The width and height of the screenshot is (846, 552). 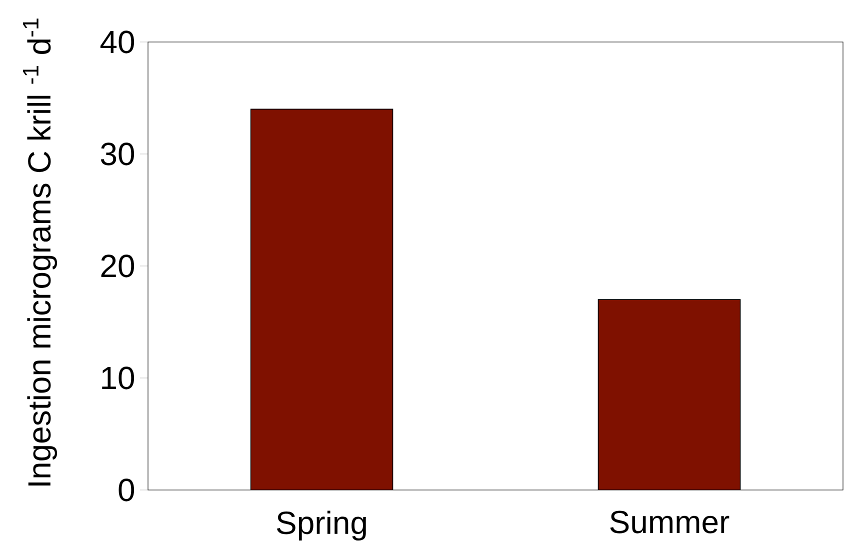 I want to click on x-tick-label: Spring, so click(x=321, y=525).